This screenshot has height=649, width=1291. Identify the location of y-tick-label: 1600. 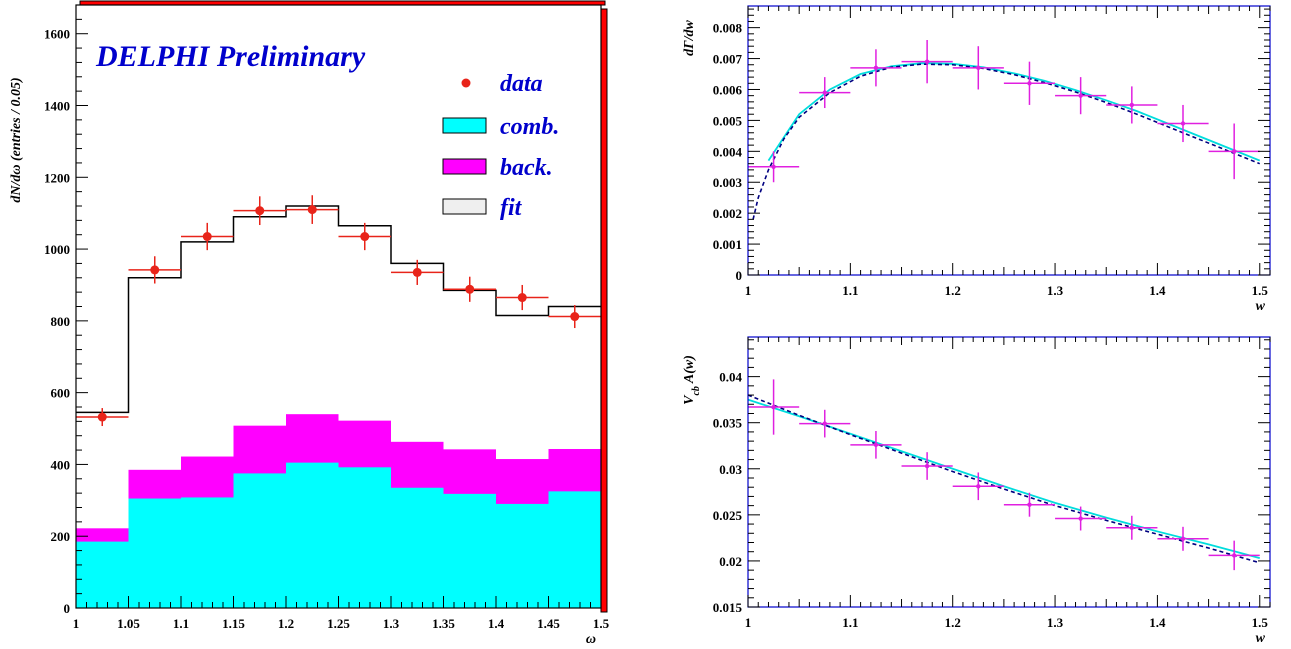
(57, 34).